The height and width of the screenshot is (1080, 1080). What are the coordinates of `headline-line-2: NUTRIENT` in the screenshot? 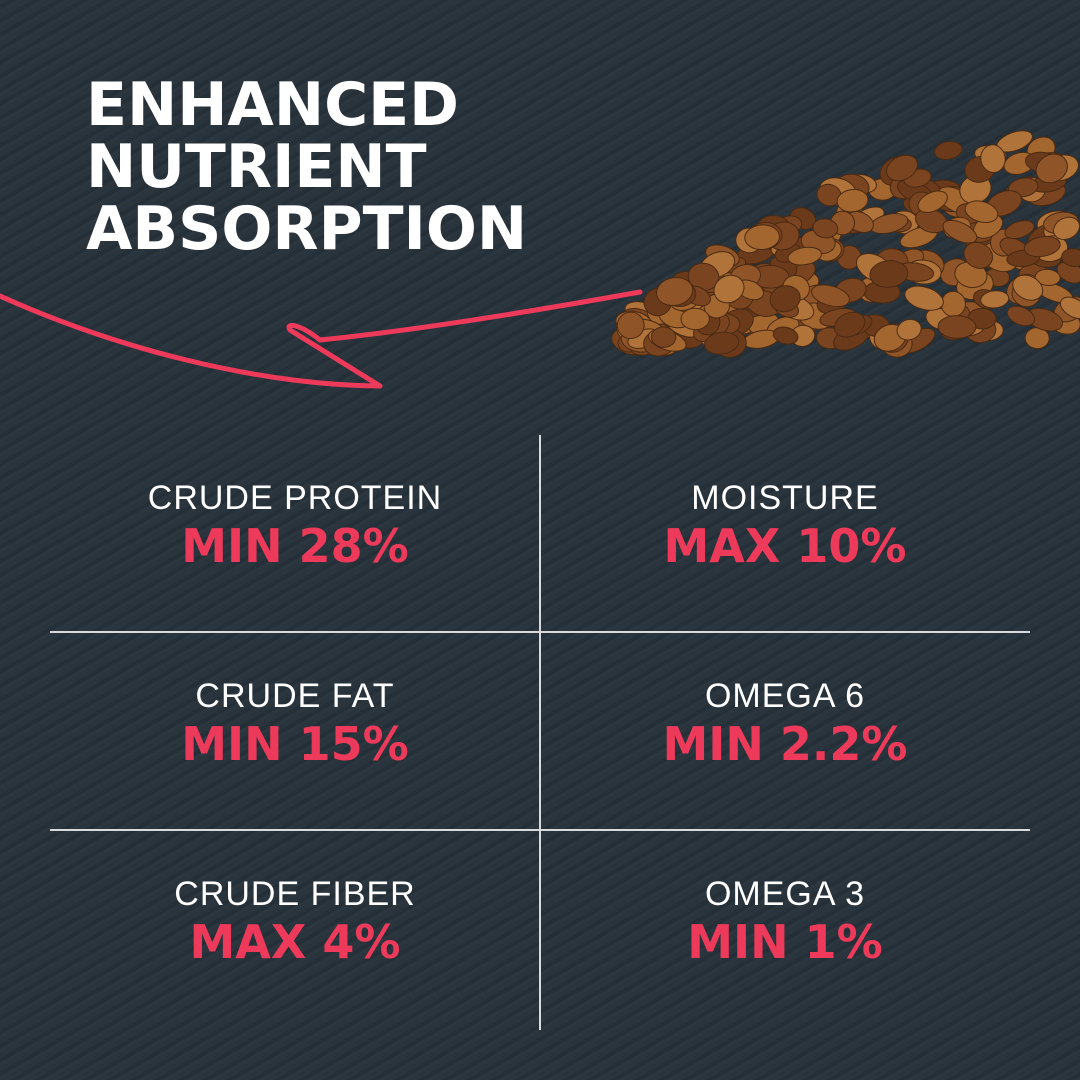 It's located at (256, 167).